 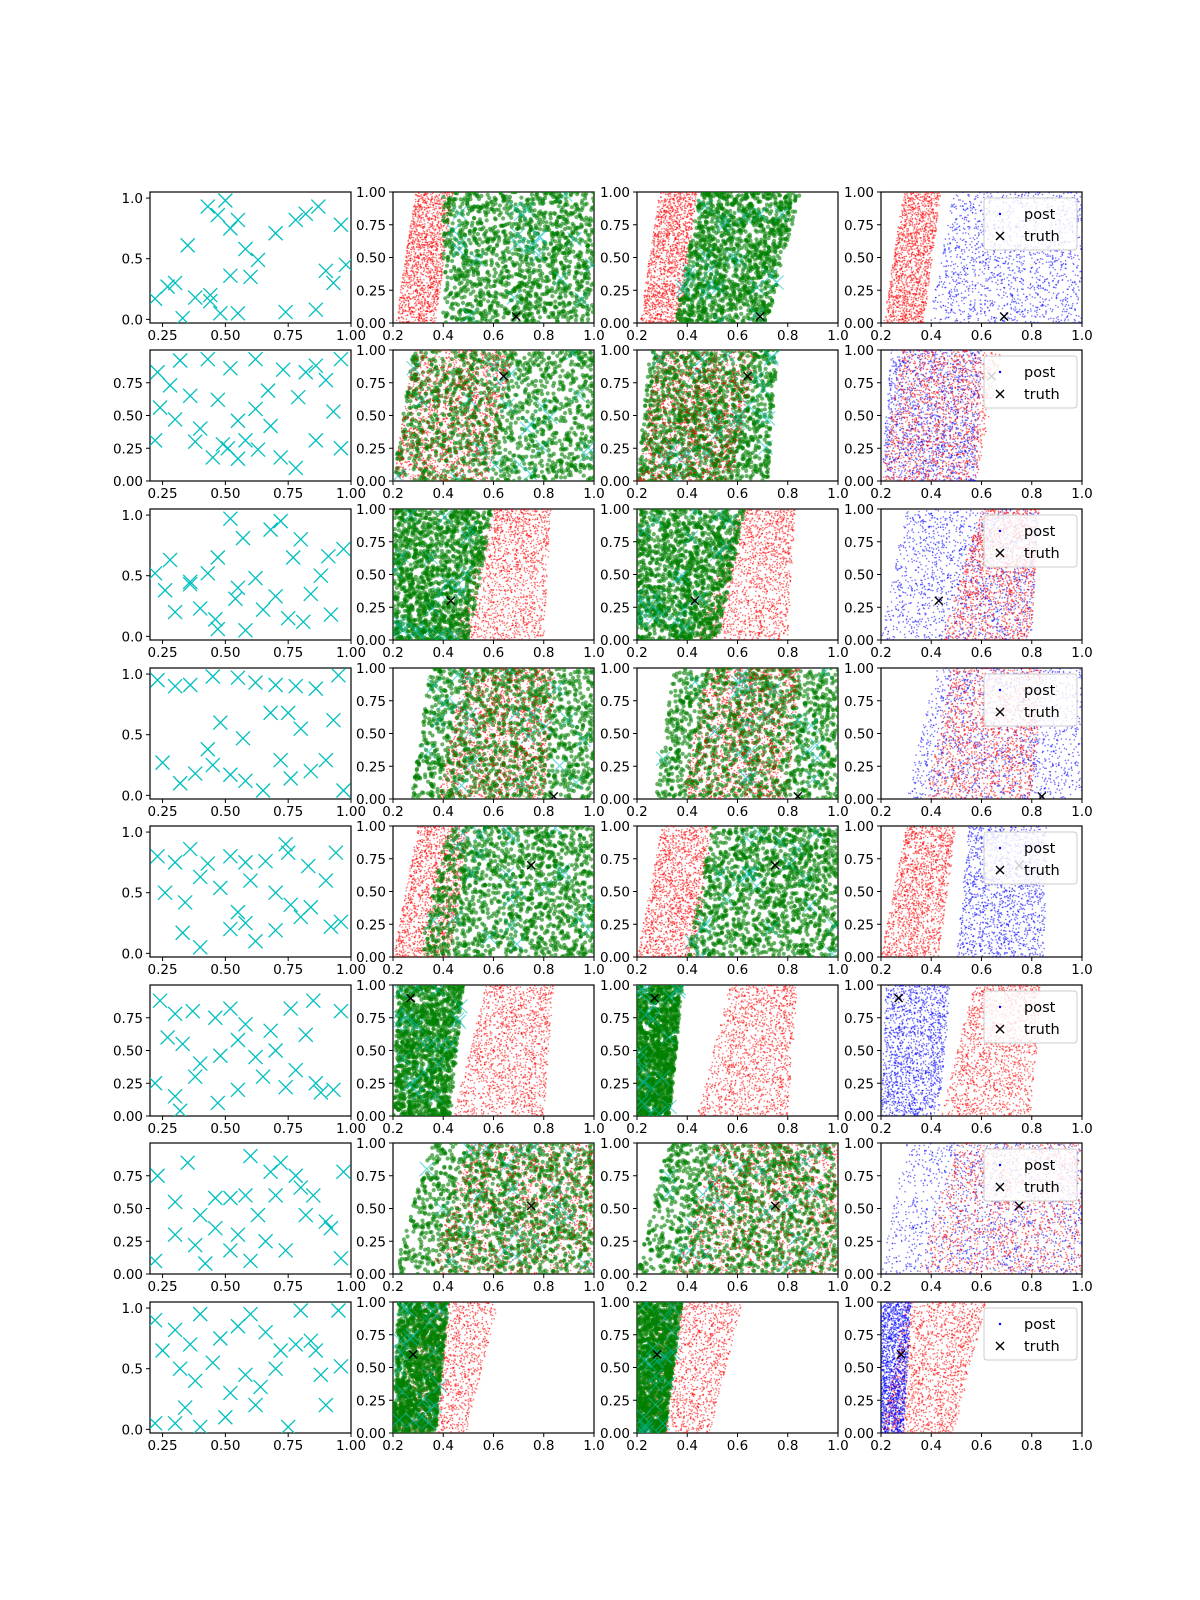 What do you see at coordinates (132, 260) in the screenshot?
I see `y-tick-label: 0.5` at bounding box center [132, 260].